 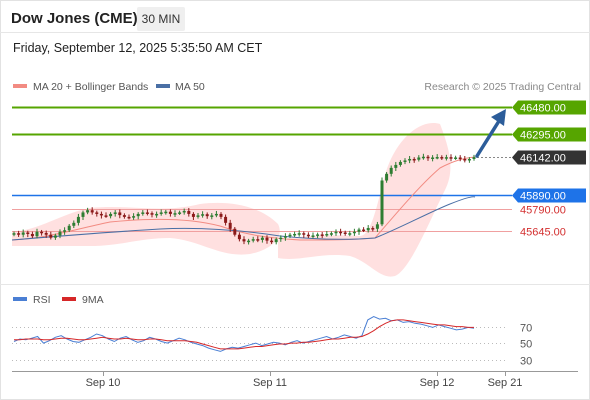 I want to click on rsi-legend-swatch, so click(x=20, y=299).